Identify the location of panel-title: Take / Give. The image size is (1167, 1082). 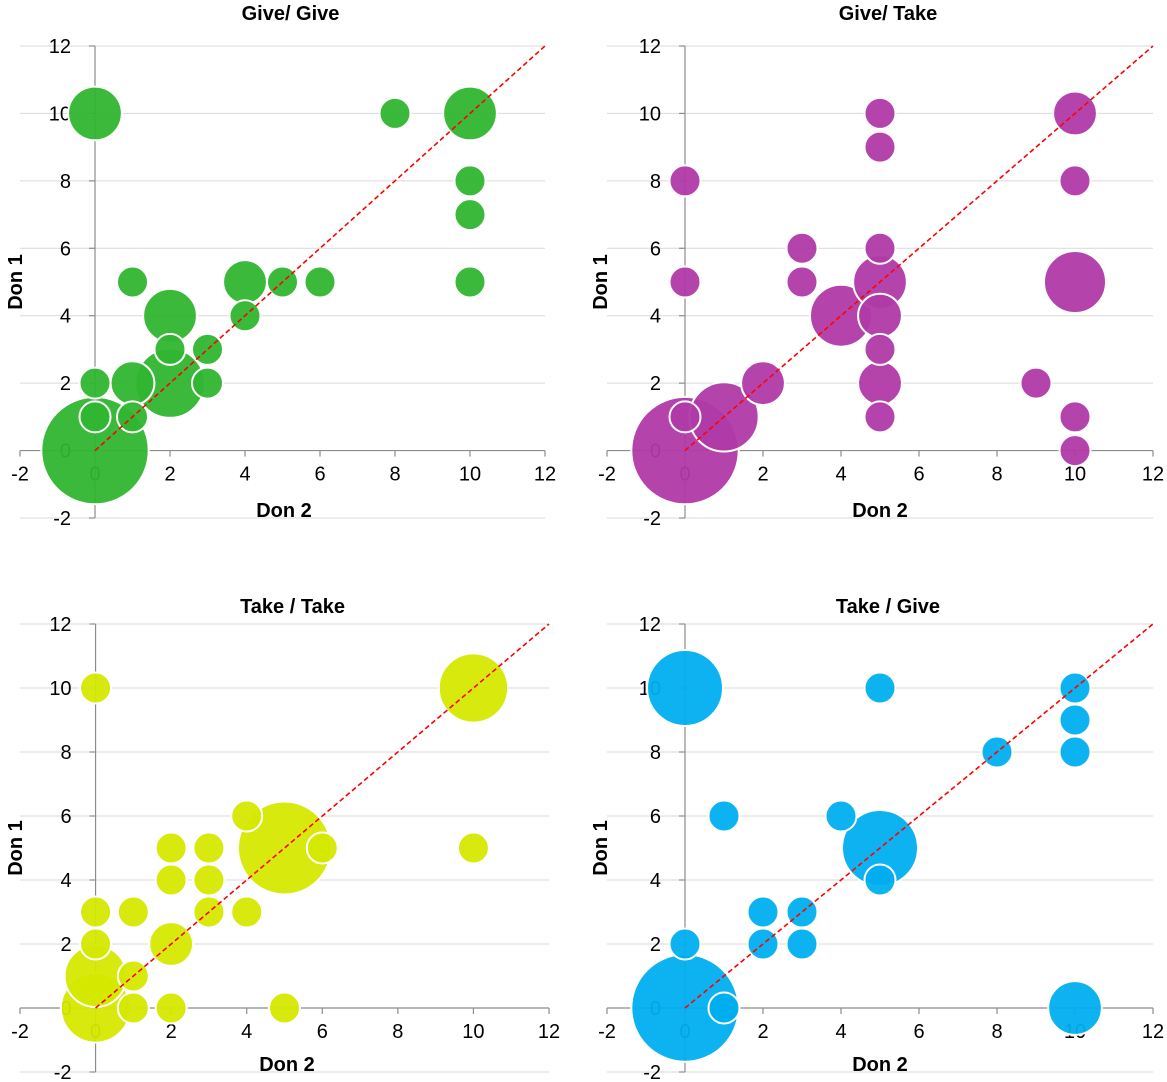
(888, 607).